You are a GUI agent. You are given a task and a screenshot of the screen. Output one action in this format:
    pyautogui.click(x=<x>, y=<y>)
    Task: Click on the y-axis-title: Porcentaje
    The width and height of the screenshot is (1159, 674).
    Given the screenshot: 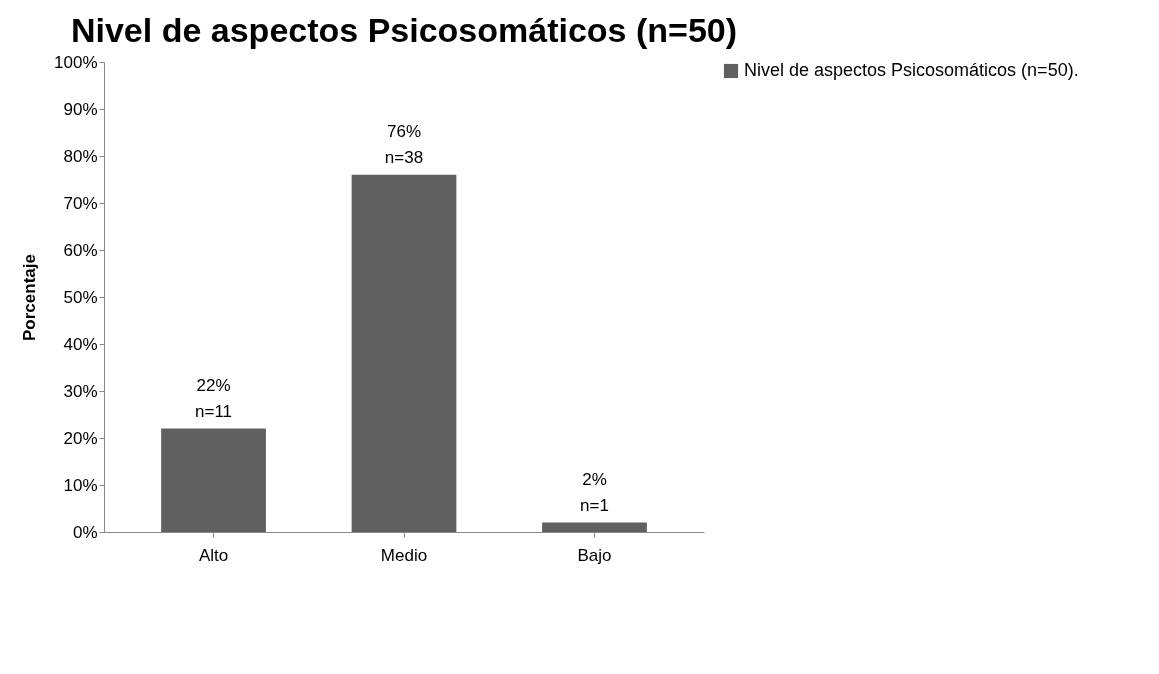 What is the action you would take?
    pyautogui.click(x=30, y=297)
    